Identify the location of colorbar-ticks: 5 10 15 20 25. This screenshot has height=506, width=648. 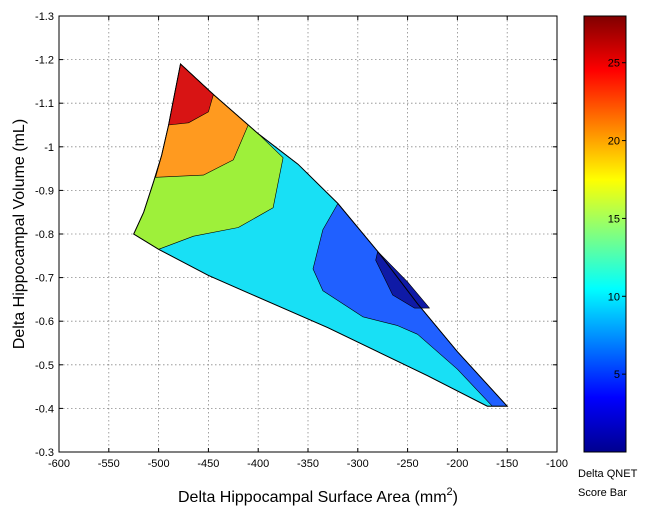
(617, 219).